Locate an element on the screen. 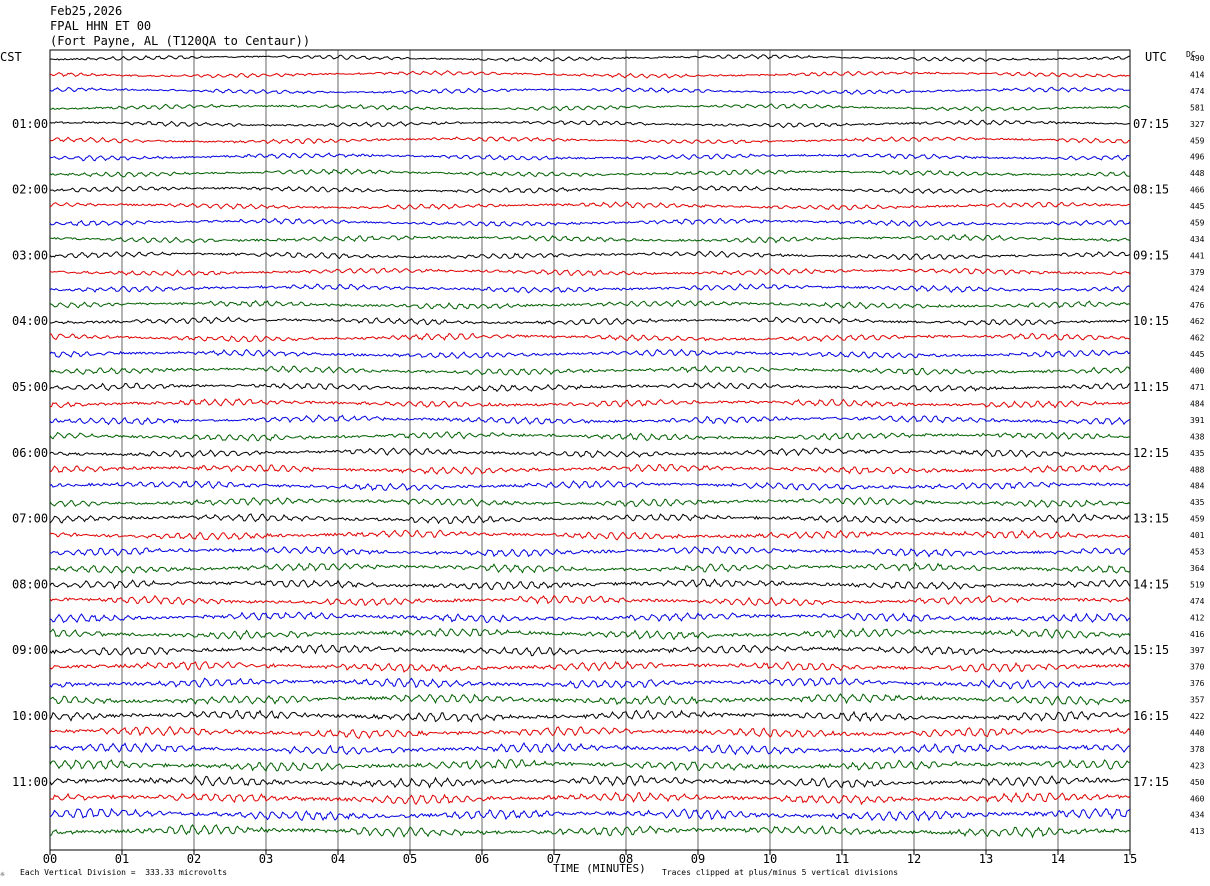  left-timezone-label: CST is located at coordinates (11, 57).